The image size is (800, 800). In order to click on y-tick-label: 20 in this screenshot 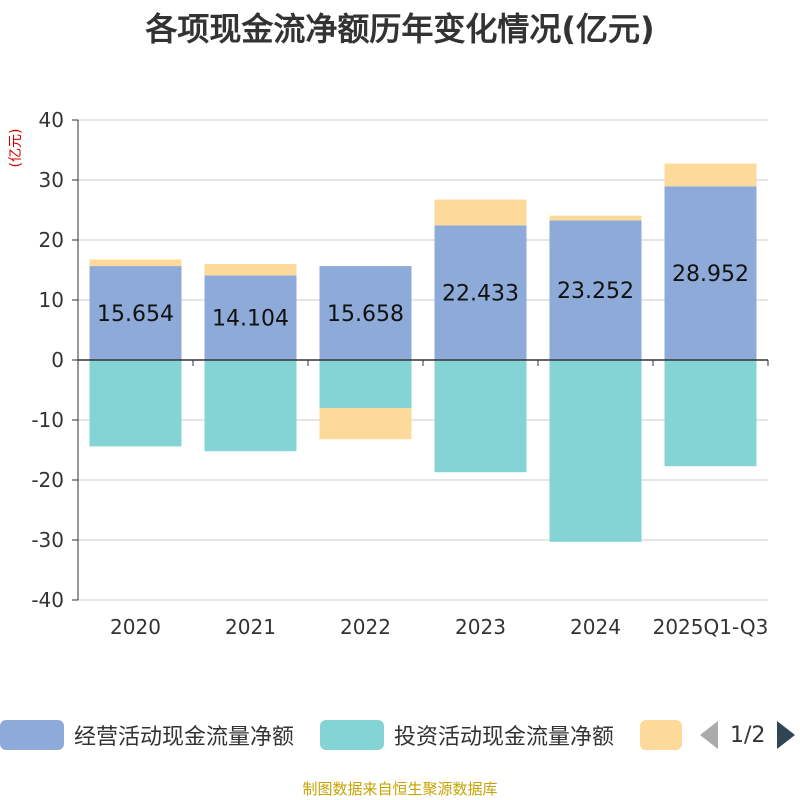, I will do `click(51, 240)`.